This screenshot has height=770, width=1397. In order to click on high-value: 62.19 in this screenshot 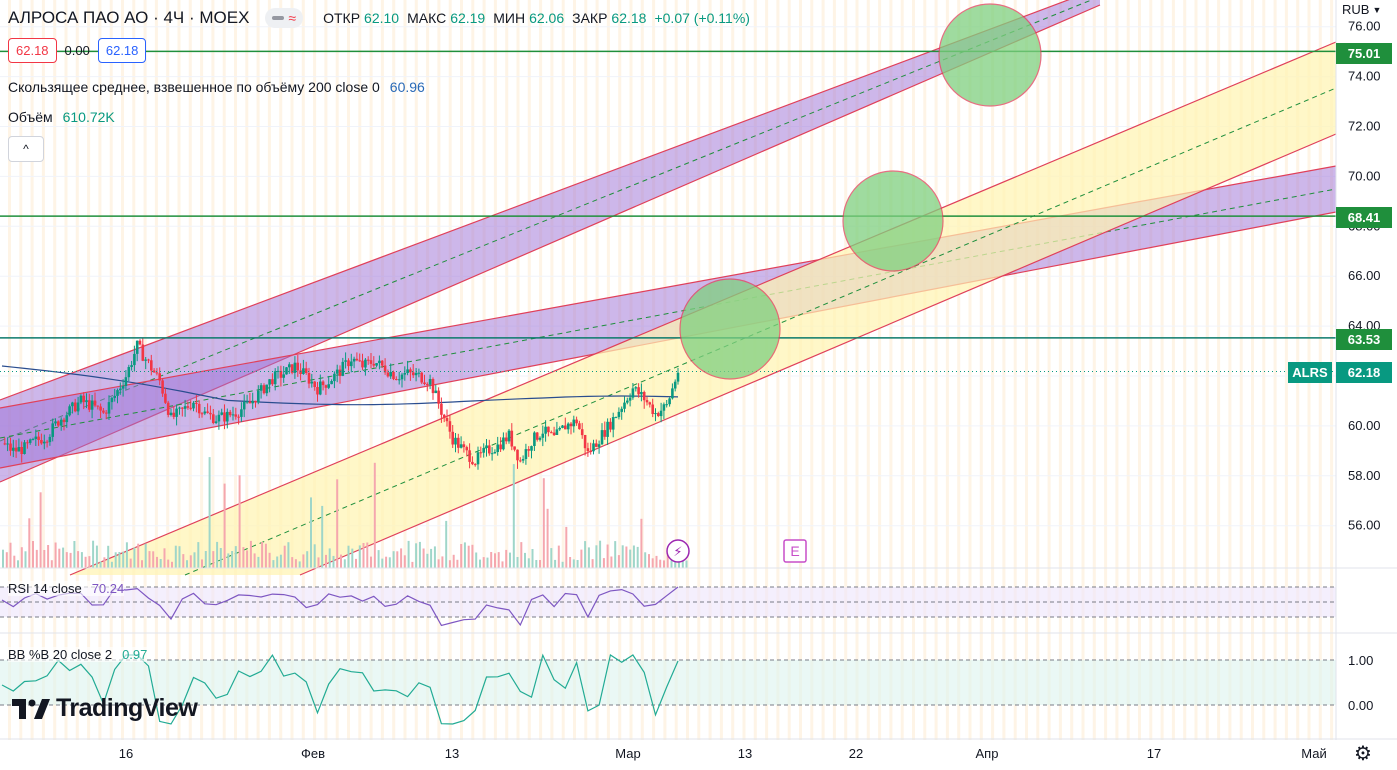, I will do `click(468, 18)`.